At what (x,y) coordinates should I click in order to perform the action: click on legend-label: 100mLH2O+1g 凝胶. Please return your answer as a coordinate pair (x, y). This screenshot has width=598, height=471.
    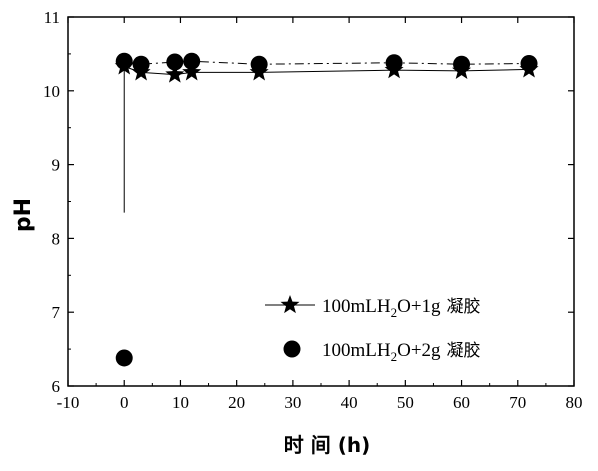
    Looking at the image, I should click on (401, 308).